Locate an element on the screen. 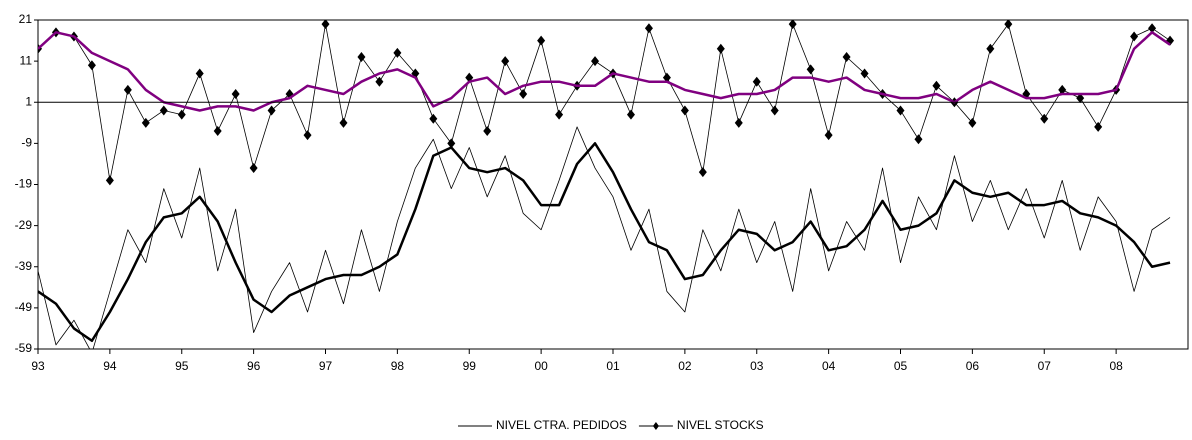 This screenshot has width=1192, height=440. x-tick-label: 97 is located at coordinates (326, 366).